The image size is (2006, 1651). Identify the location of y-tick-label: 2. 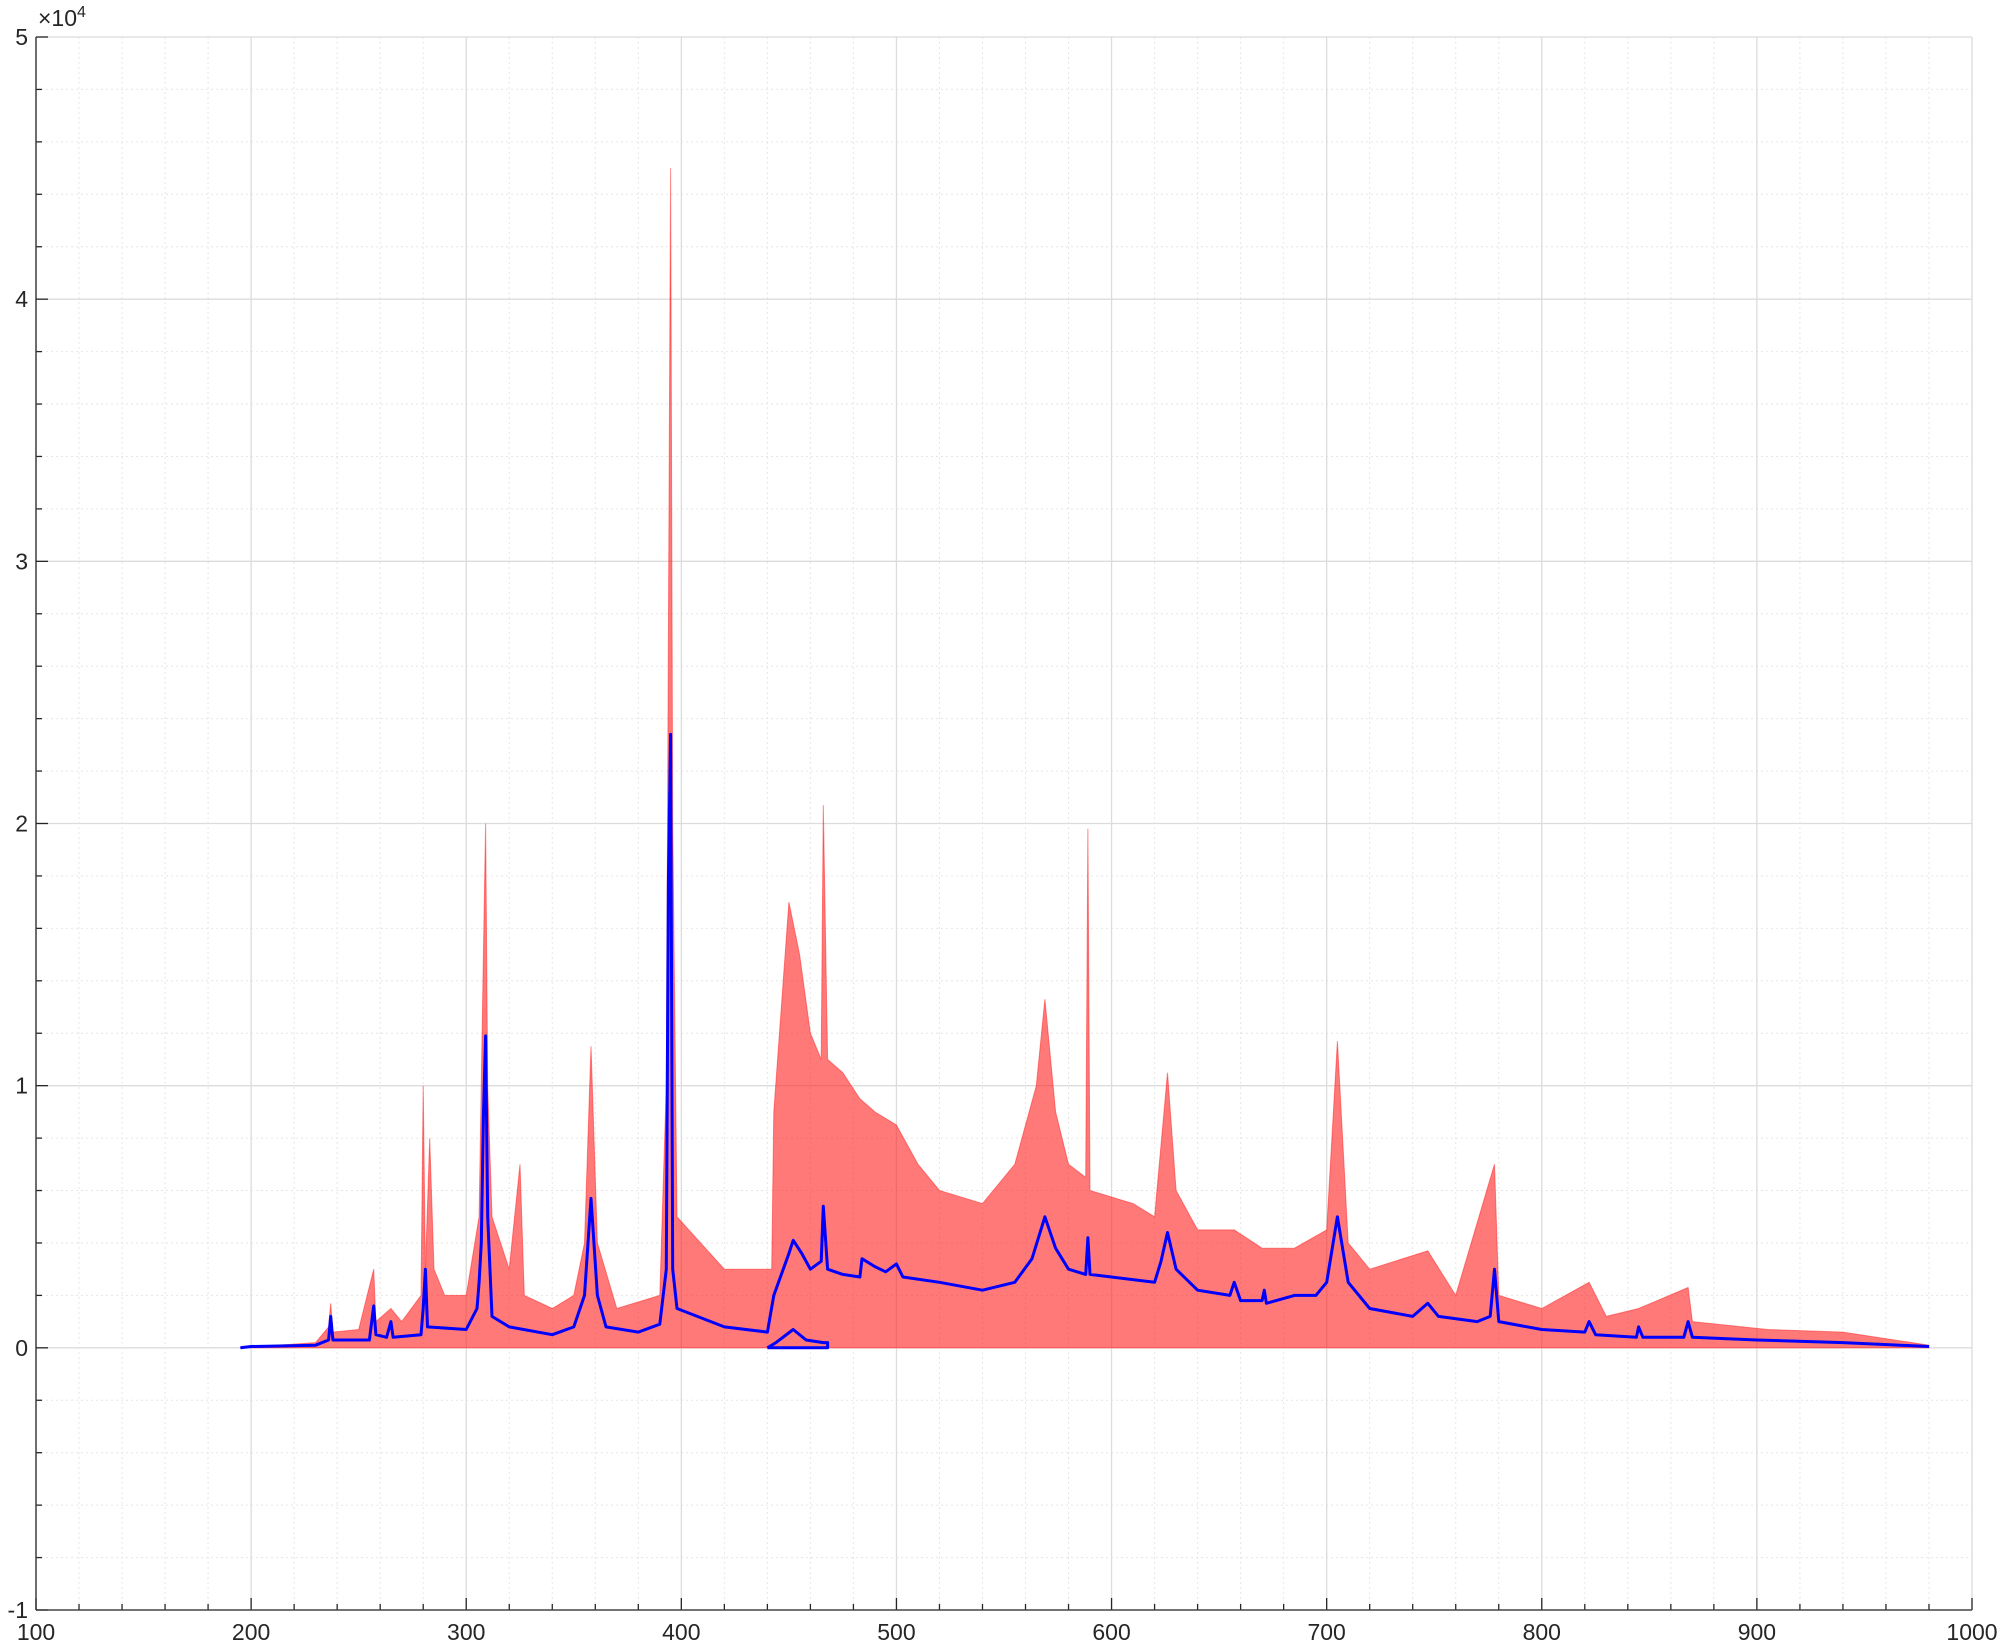
(21, 824).